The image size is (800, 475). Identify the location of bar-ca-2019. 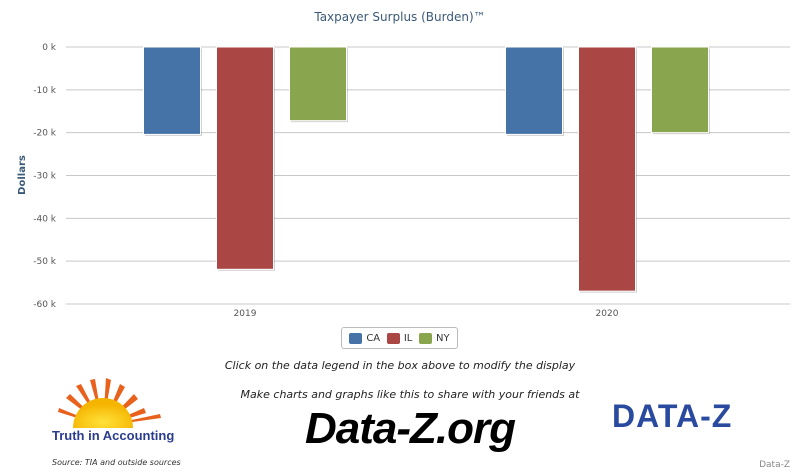
(172, 90).